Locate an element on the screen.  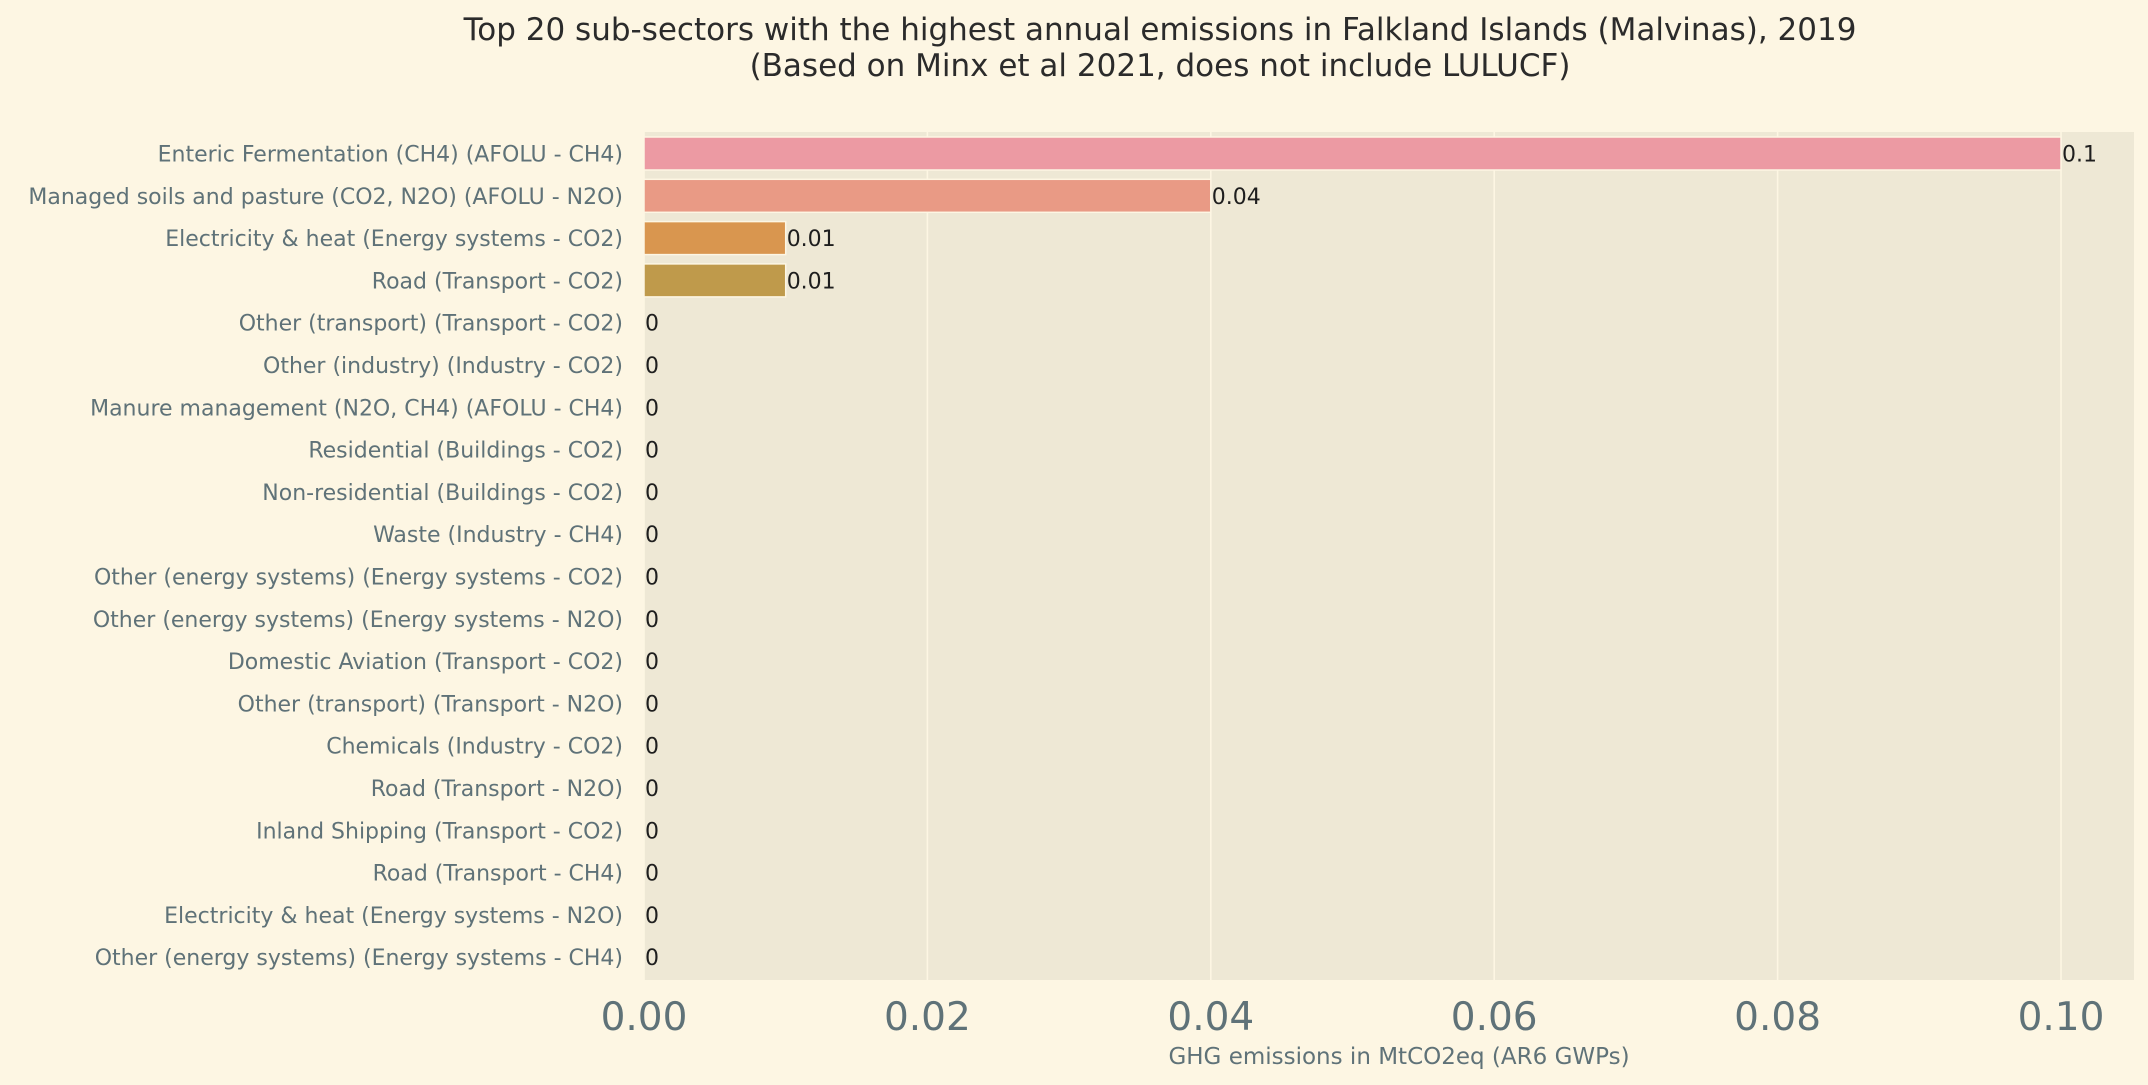
category-label: Other (industry) (Industry - CO2) is located at coordinates (443, 366).